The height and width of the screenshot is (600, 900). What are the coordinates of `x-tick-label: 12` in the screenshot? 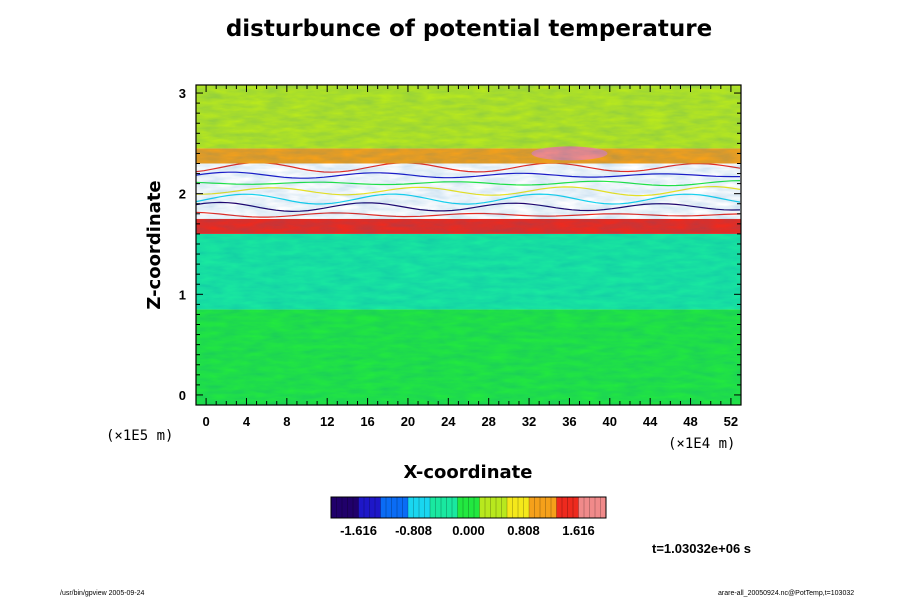 It's located at (327, 421).